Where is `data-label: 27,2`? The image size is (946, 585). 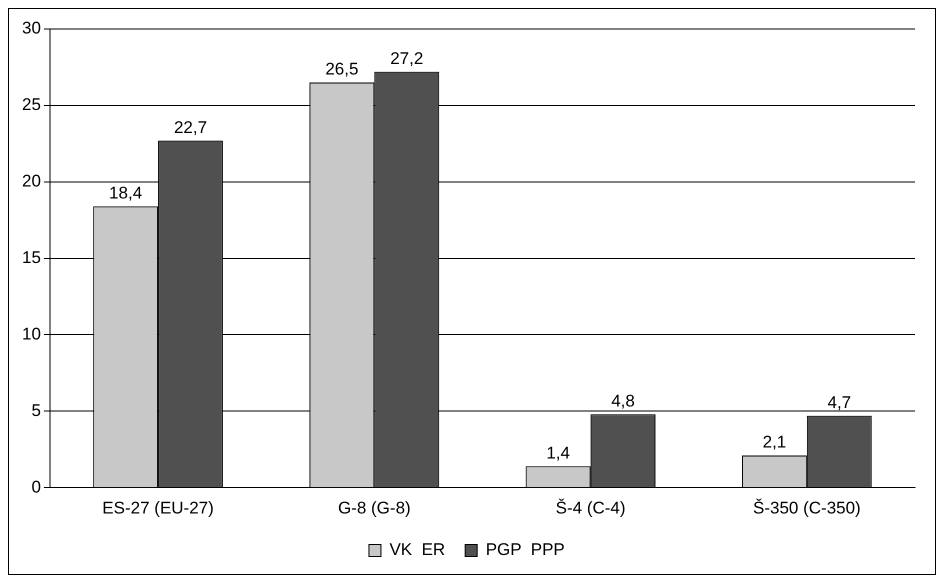
data-label: 27,2 is located at coordinates (407, 58).